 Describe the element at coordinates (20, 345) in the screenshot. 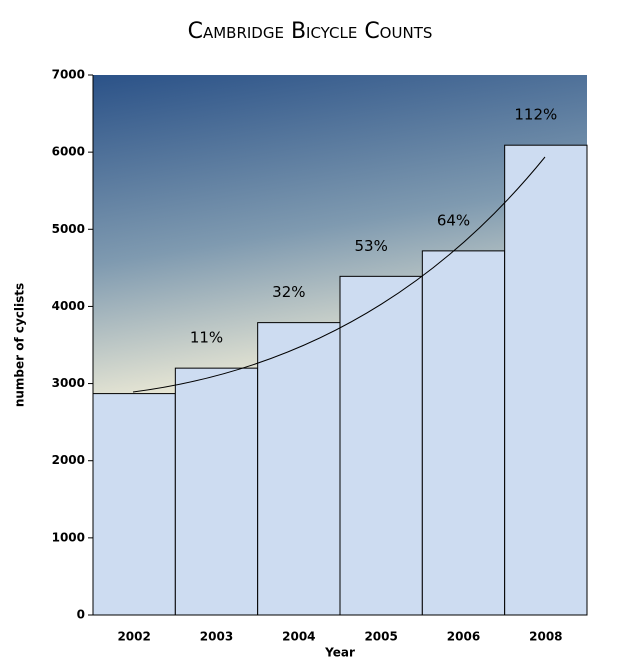

I see `y-axis-label: number of cyclists` at that location.